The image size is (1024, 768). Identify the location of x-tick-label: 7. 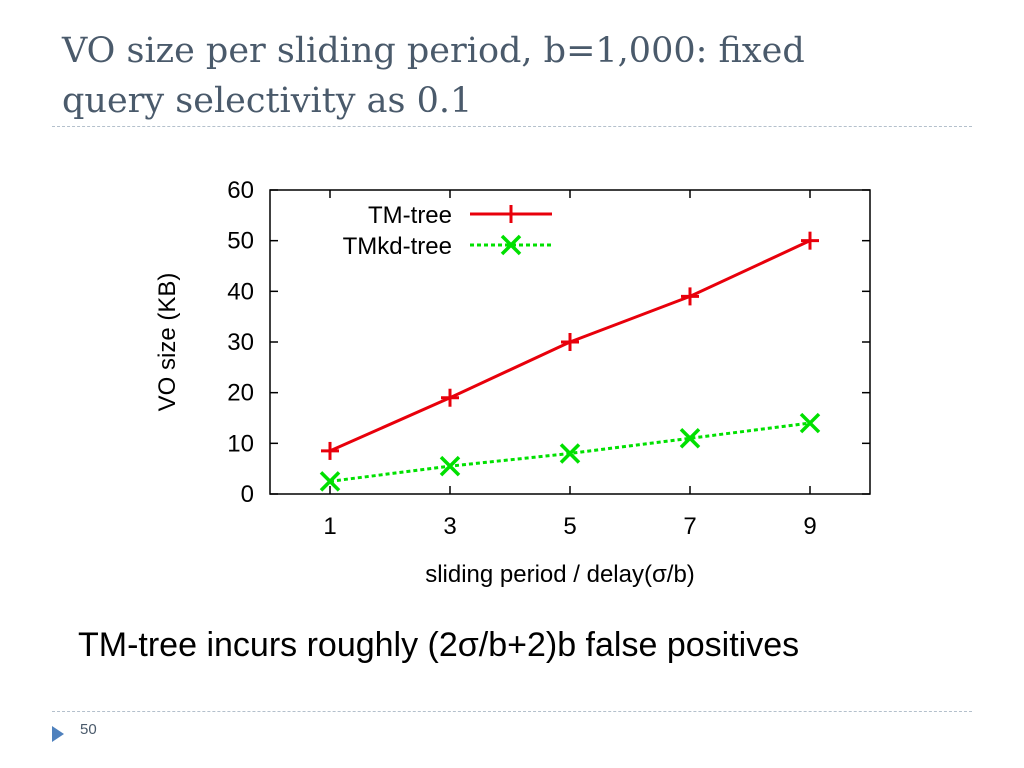
(689, 526).